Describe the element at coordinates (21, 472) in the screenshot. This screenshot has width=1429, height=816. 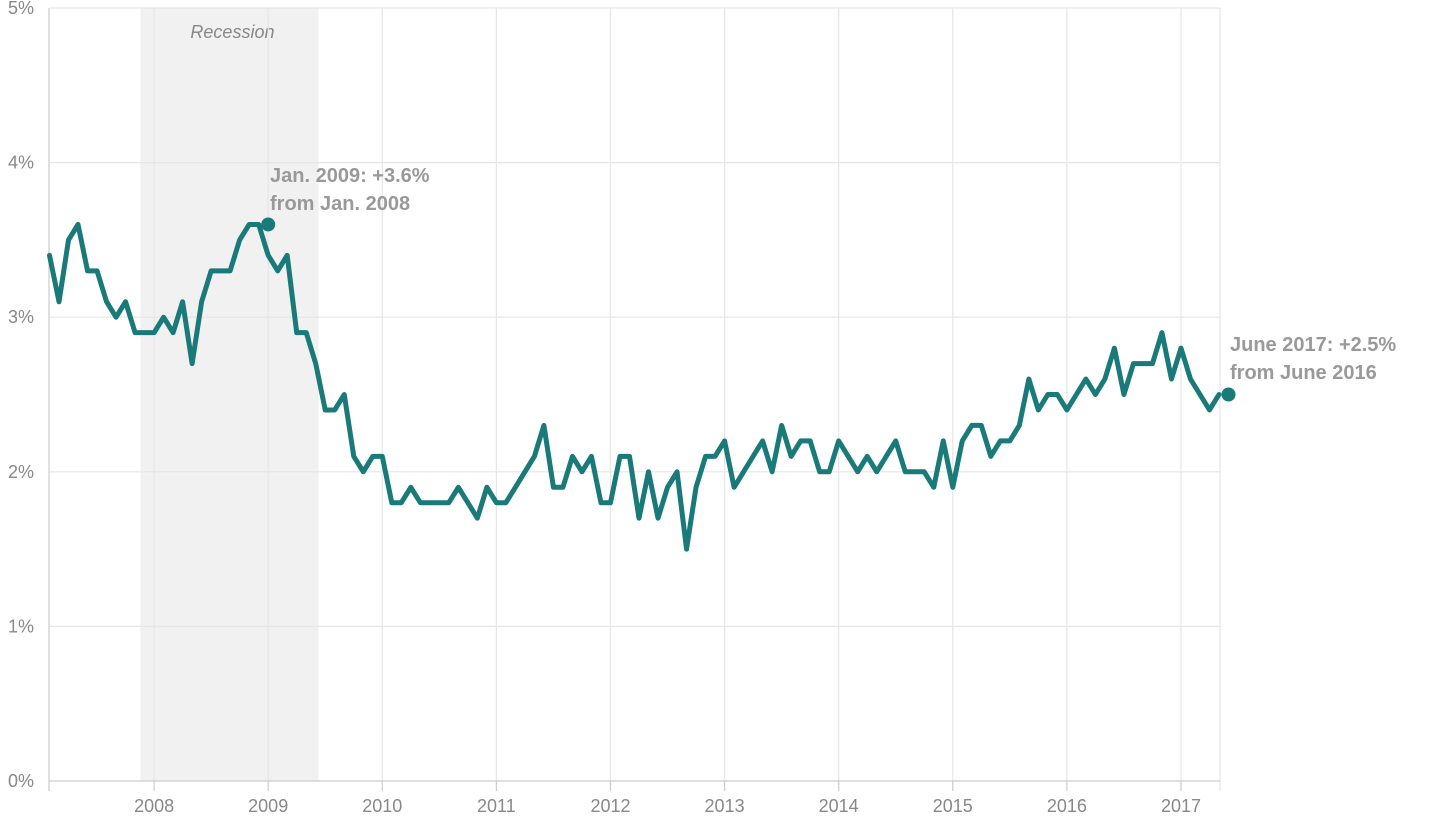
I see `y-tick-label: 2%` at that location.